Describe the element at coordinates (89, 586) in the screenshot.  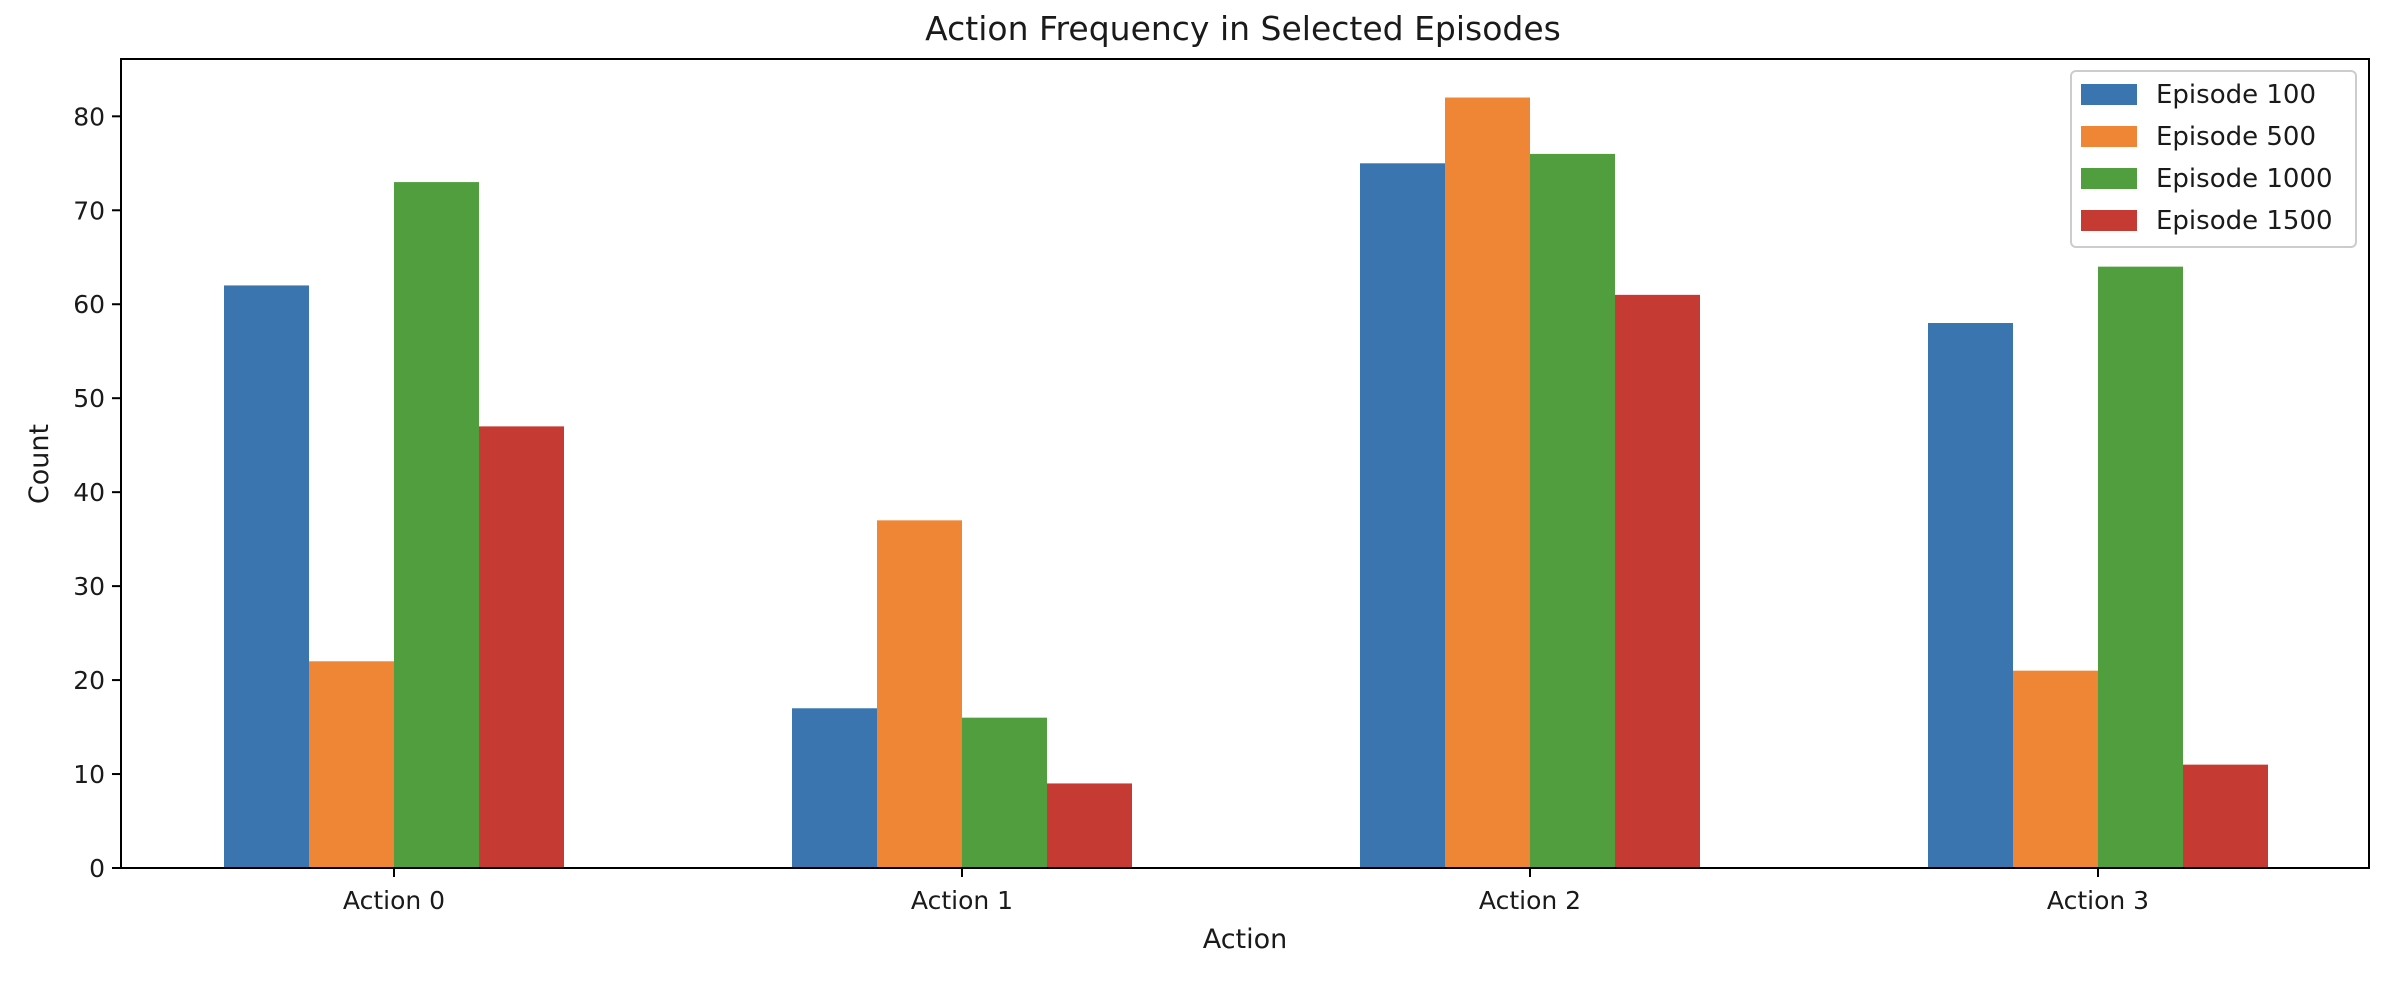
I see `y-tick-label: 30` at that location.